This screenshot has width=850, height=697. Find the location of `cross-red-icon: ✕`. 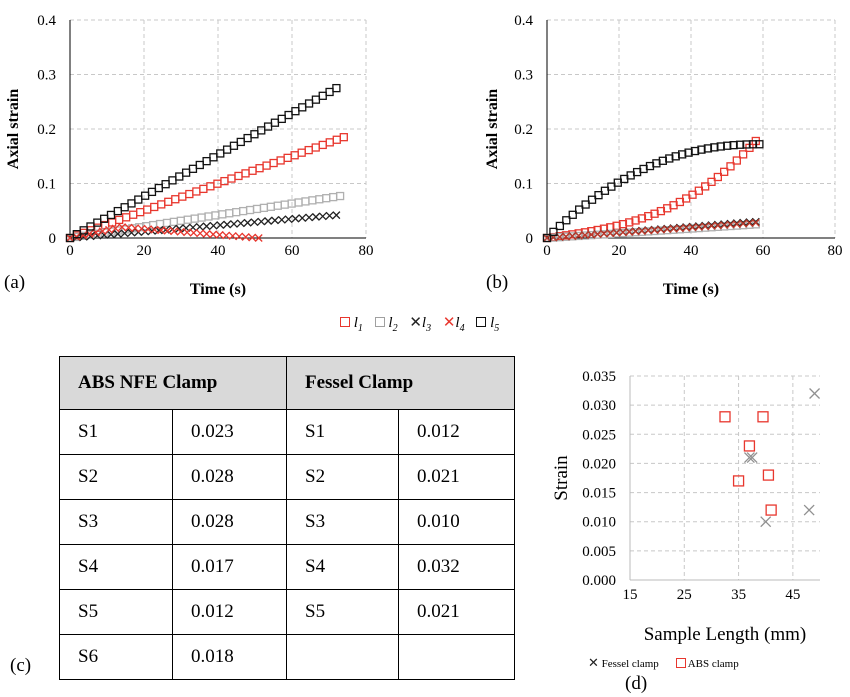

cross-red-icon: ✕ is located at coordinates (449, 323).